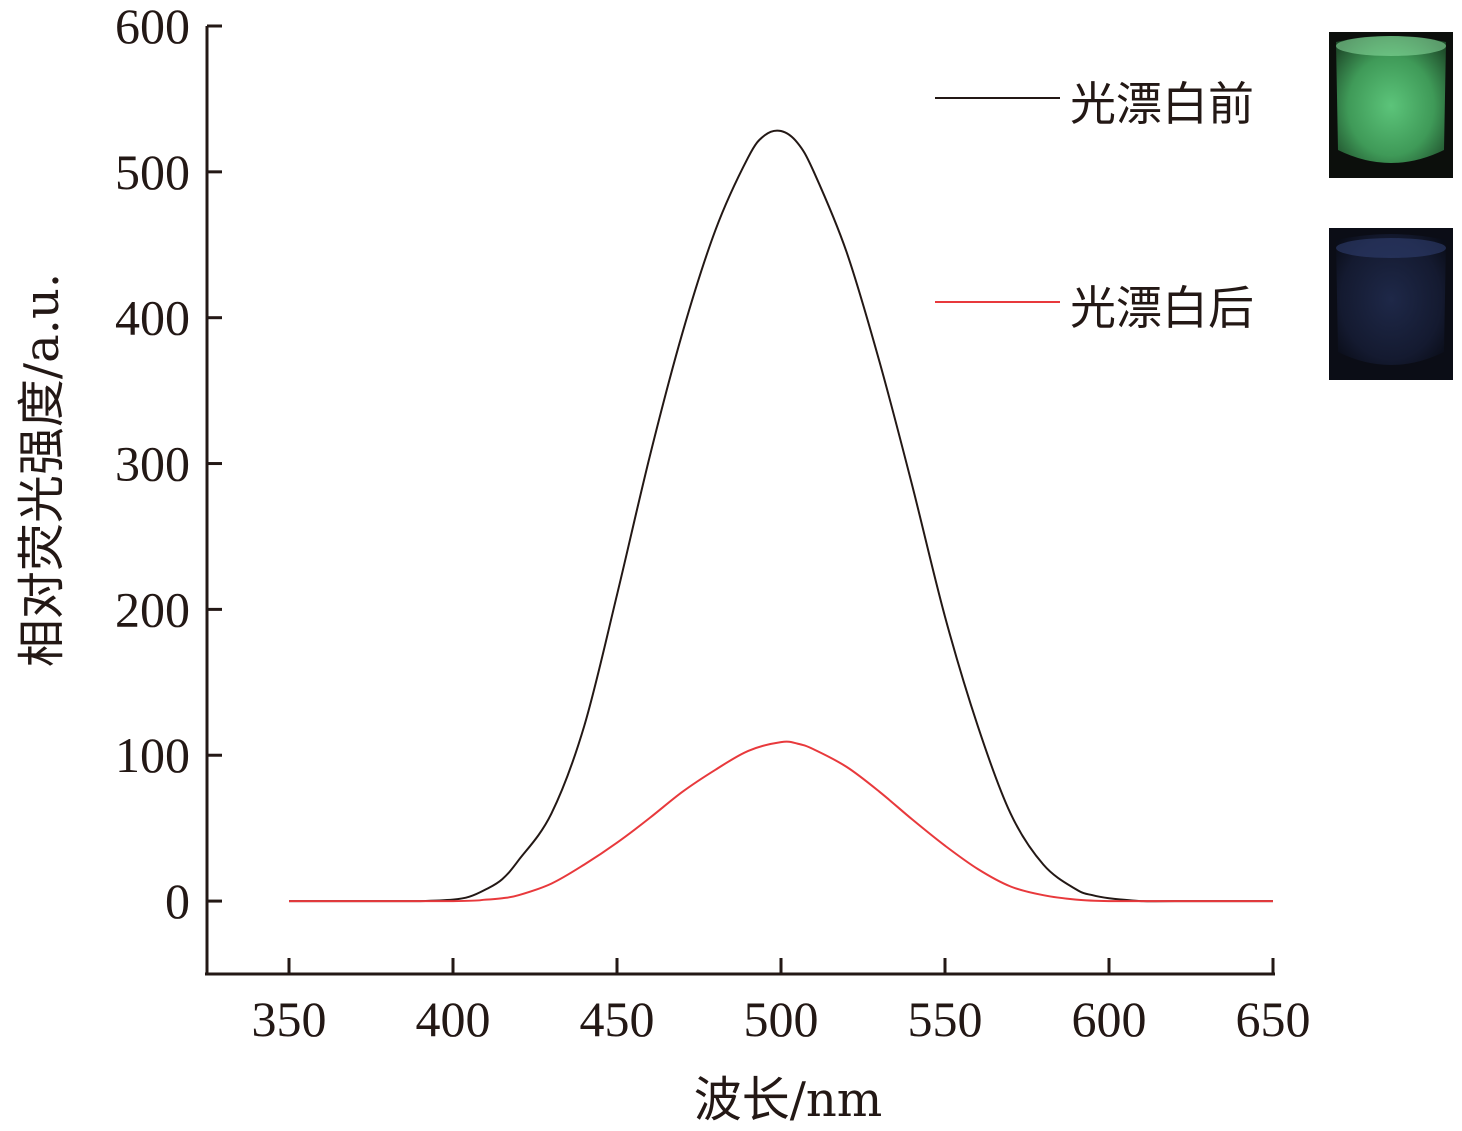 This screenshot has width=1462, height=1131. Describe the element at coordinates (1094, 206) in the screenshot. I see `legend: 光漂白前 光漂白后` at that location.